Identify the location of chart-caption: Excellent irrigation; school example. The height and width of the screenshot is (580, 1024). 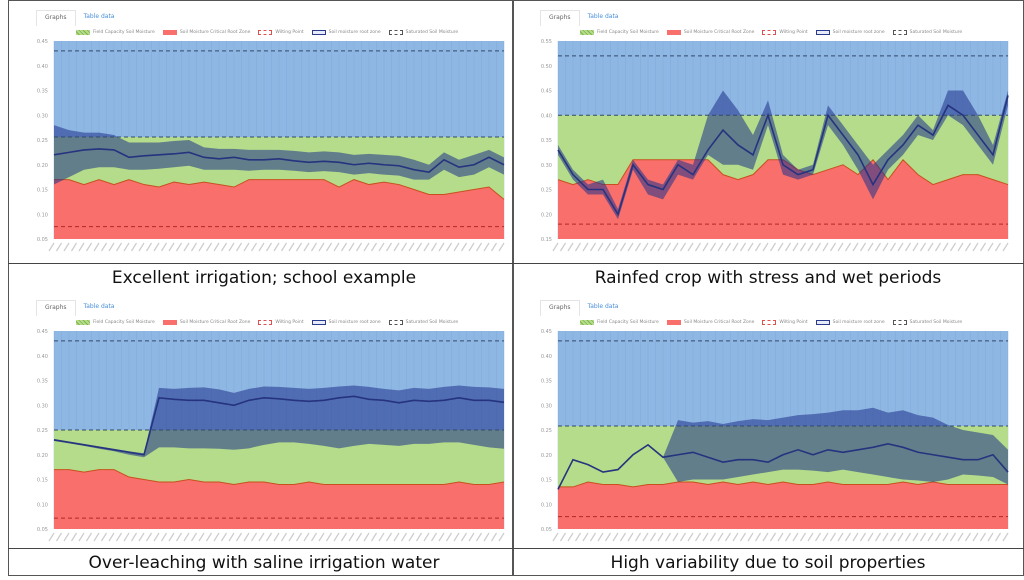
(264, 277).